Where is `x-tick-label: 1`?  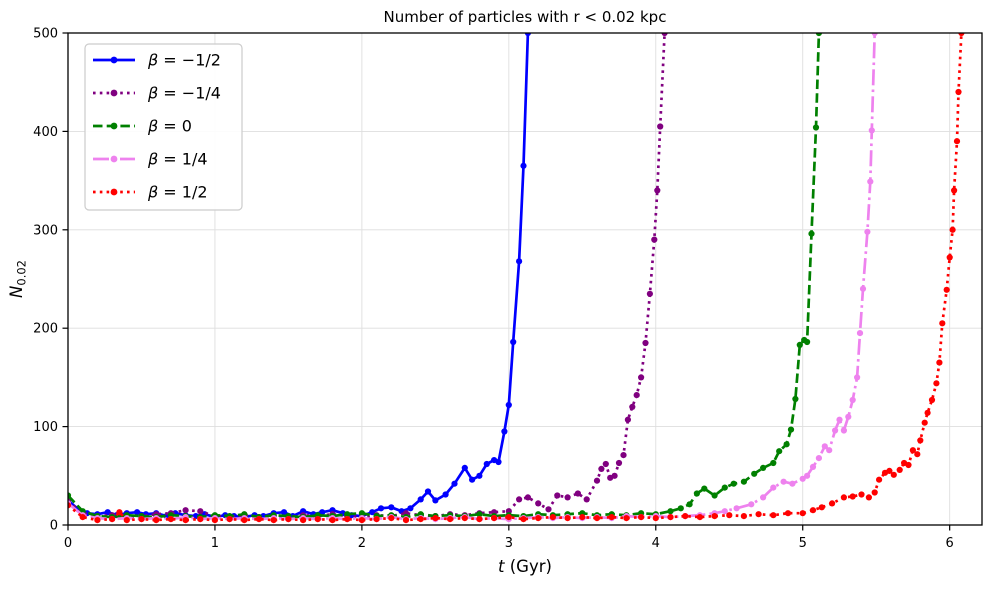
x-tick-label: 1 is located at coordinates (215, 543).